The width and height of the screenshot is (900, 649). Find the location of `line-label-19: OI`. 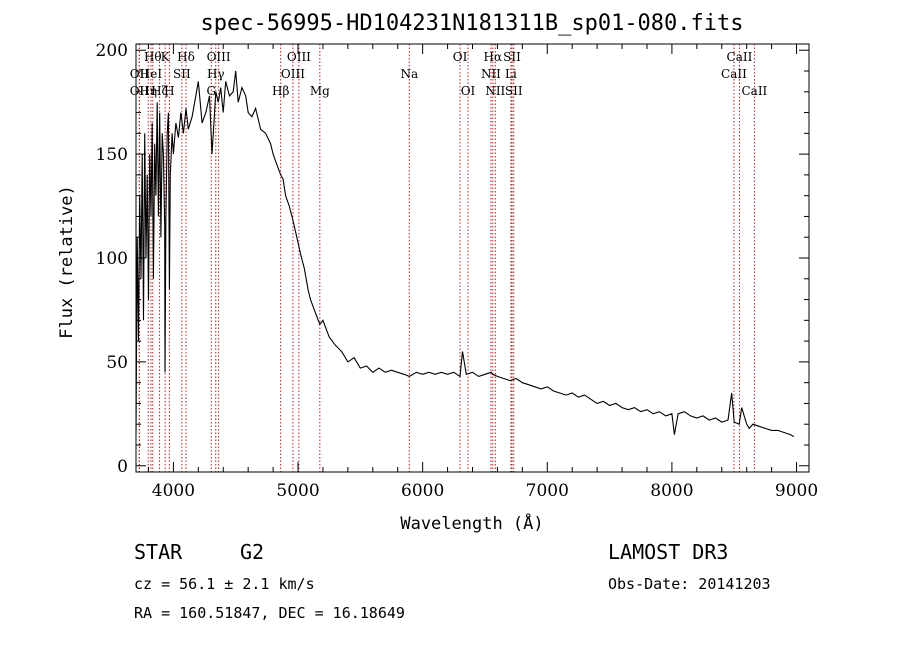

line-label-19: OI is located at coordinates (468, 91).